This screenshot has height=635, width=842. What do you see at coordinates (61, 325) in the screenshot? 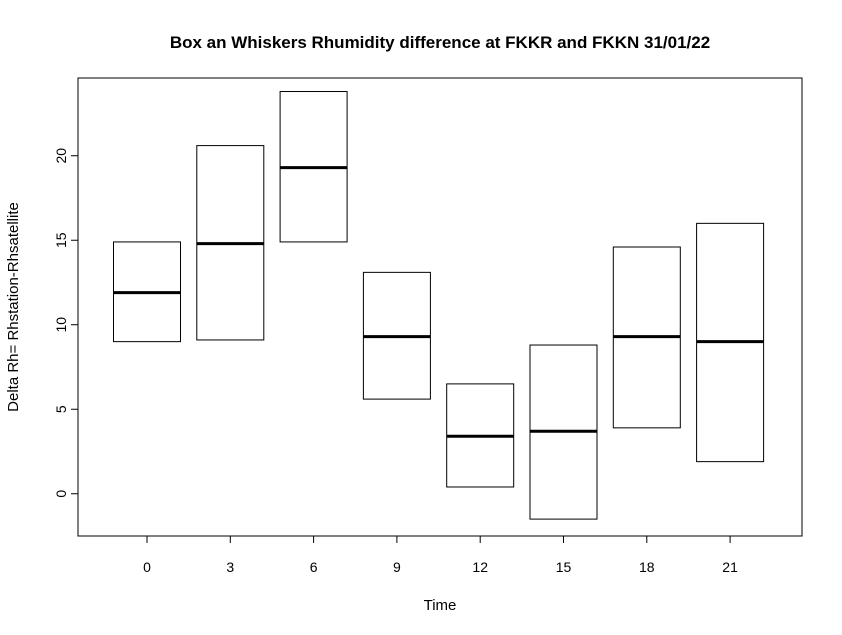
I see `y-tick-label-10: 10` at bounding box center [61, 325].